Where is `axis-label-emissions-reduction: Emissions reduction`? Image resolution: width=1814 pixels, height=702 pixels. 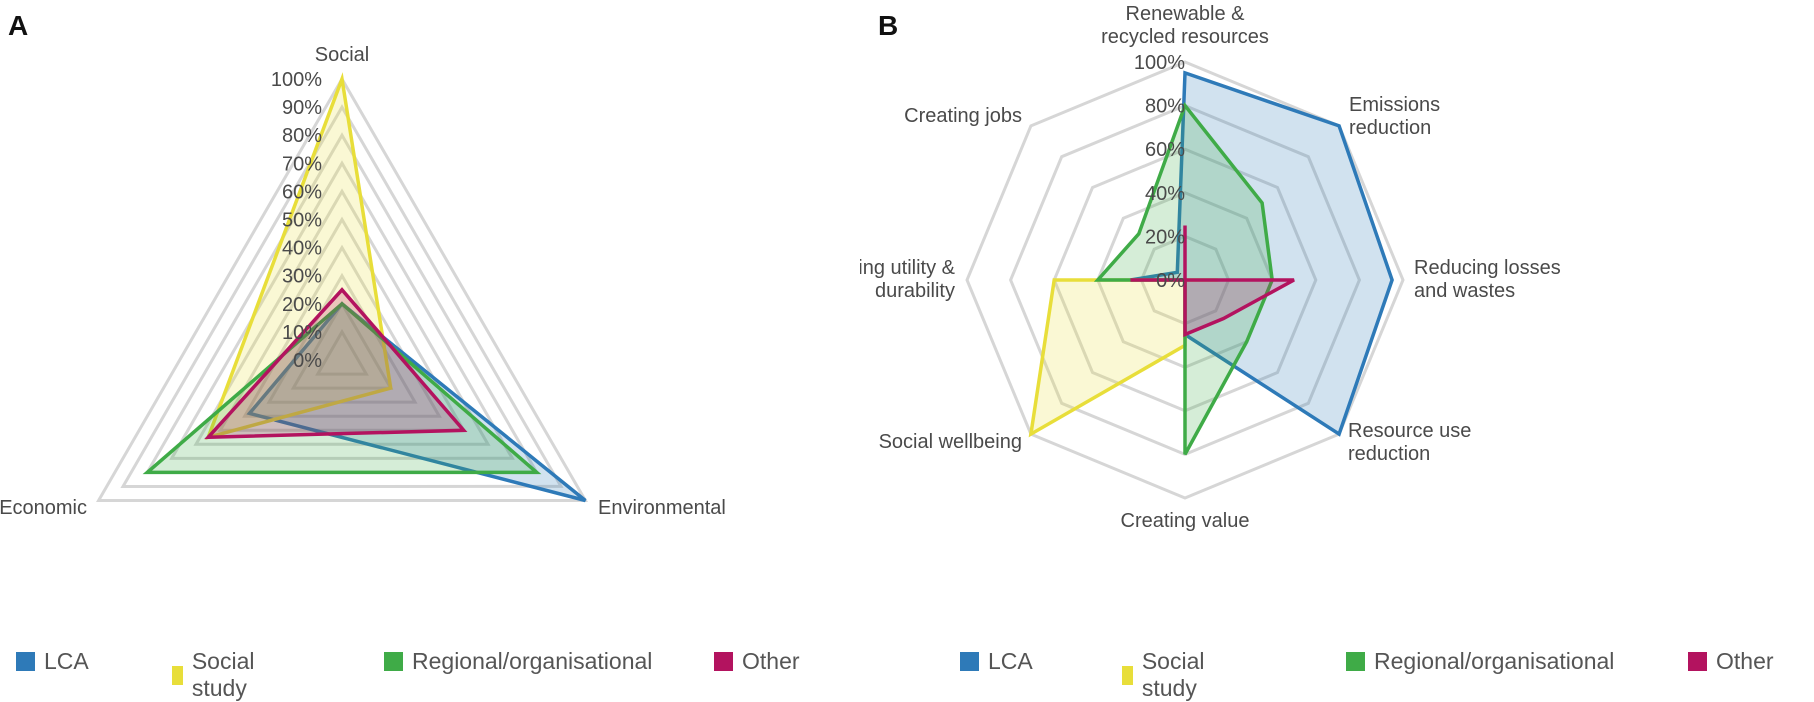
axis-label-emissions-reduction: Emissions reduction is located at coordinates (1394, 116).